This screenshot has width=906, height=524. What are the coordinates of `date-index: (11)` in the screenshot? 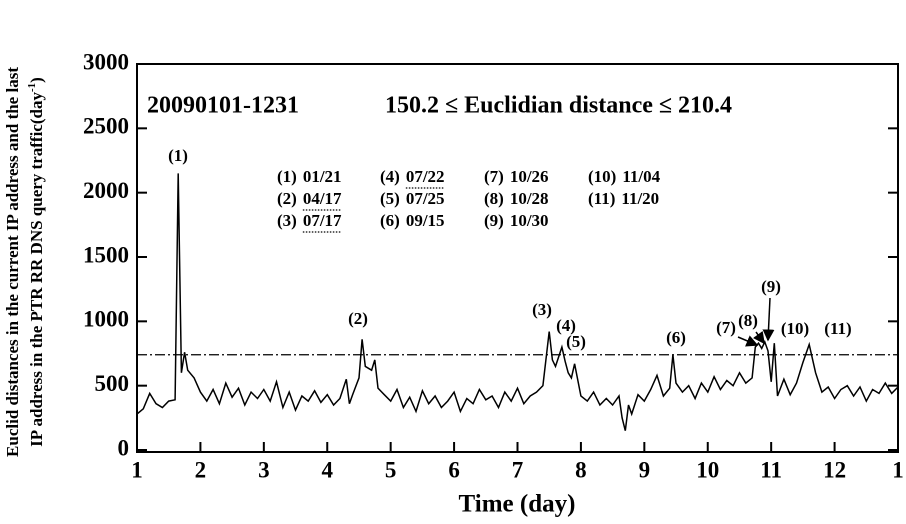 It's located at (601, 198).